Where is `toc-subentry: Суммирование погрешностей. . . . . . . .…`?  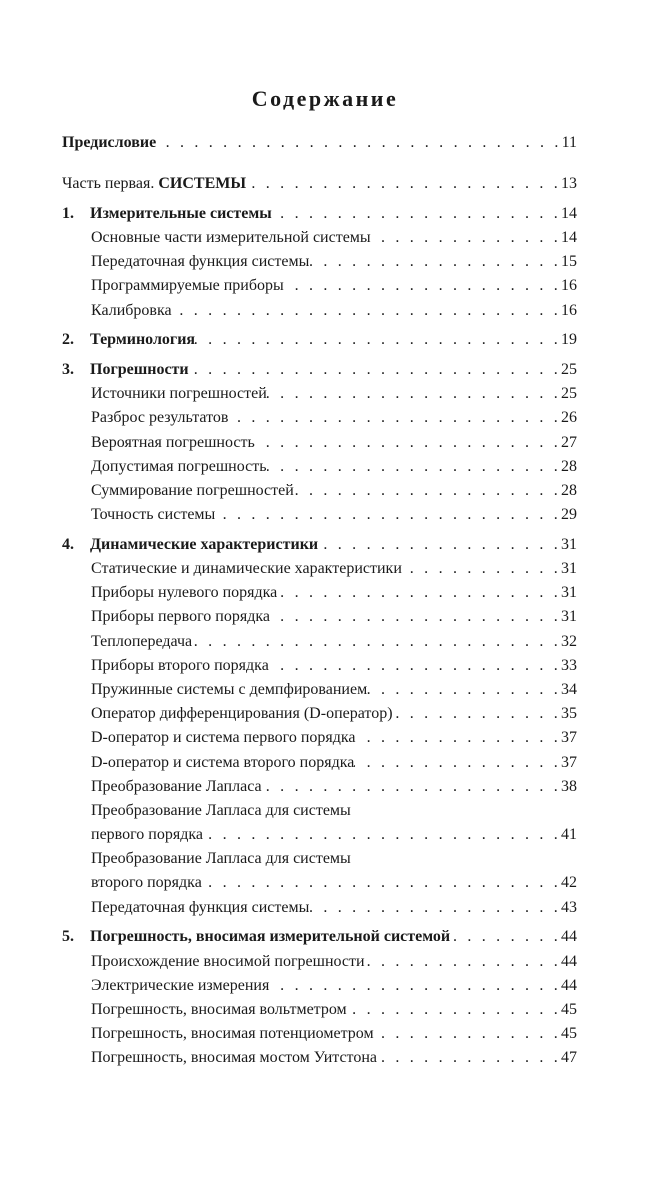
toc-subentry: Суммирование погрешностей. . . . . . . .… is located at coordinates (319, 491).